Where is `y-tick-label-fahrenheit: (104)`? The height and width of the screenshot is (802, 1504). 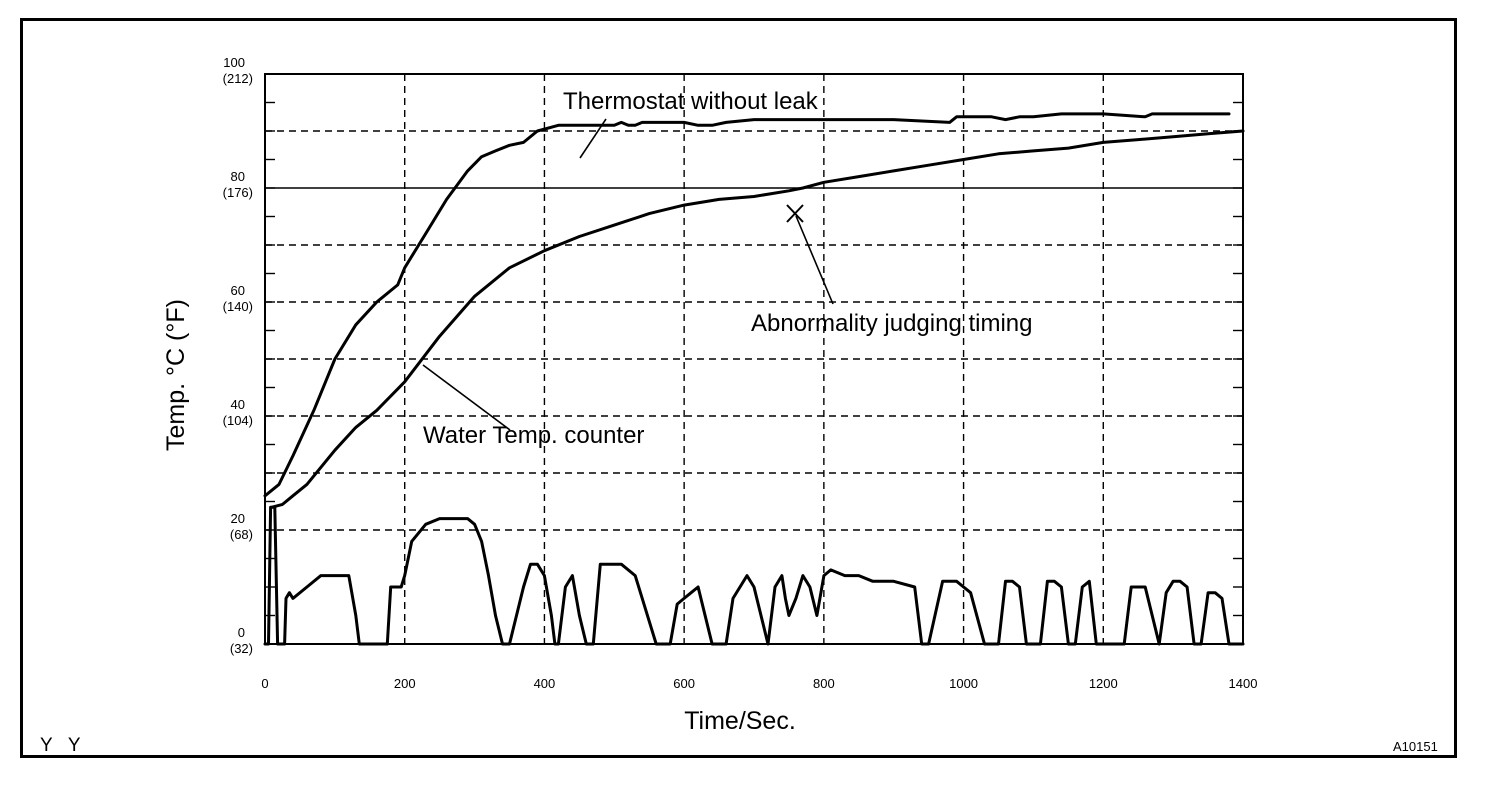
y-tick-label-fahrenheit: (104) is located at coordinates (238, 420).